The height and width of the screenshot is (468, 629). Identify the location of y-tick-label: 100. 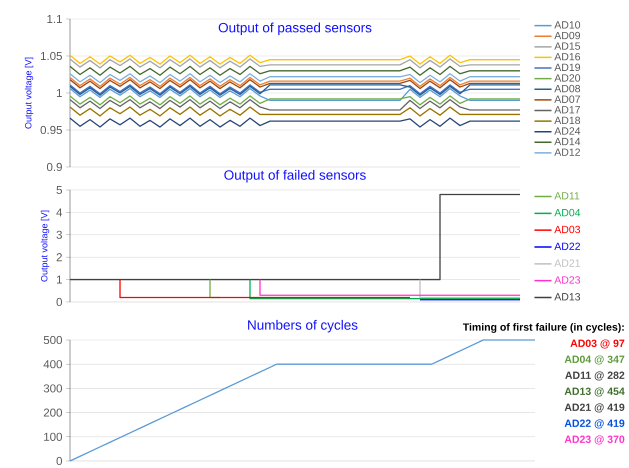
(53, 436).